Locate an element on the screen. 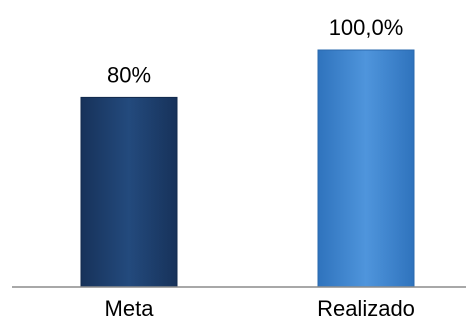  category-label-realizado: Realizado is located at coordinates (366, 308).